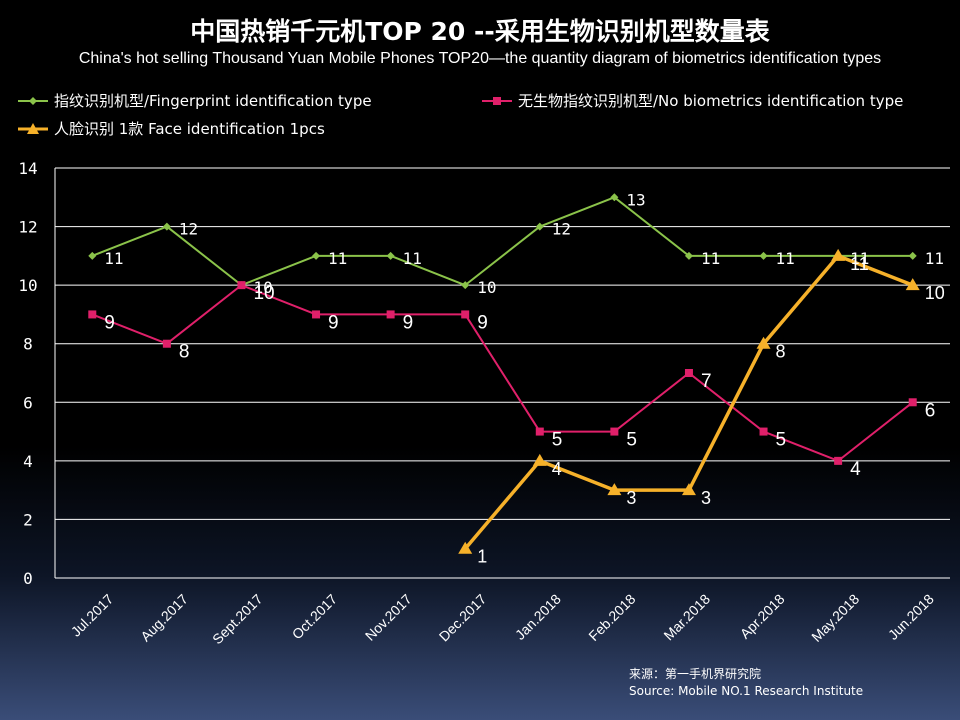 The width and height of the screenshot is (960, 720). What do you see at coordinates (27, 168) in the screenshot?
I see `y-tick-label: 14` at bounding box center [27, 168].